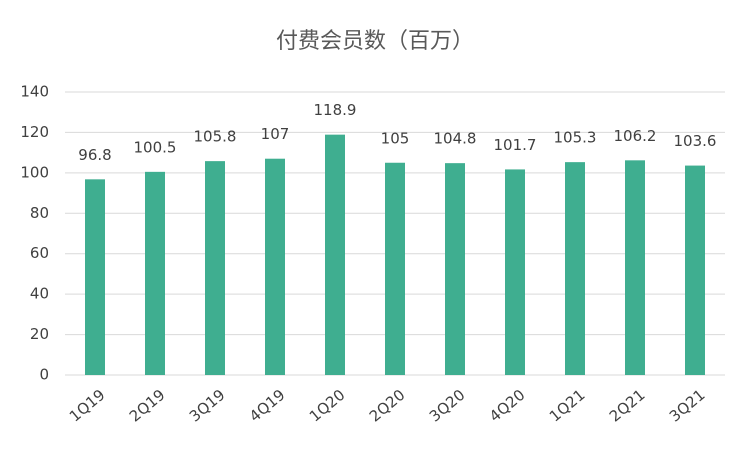  Describe the element at coordinates (695, 141) in the screenshot. I see `data-label: 103.6` at that location.